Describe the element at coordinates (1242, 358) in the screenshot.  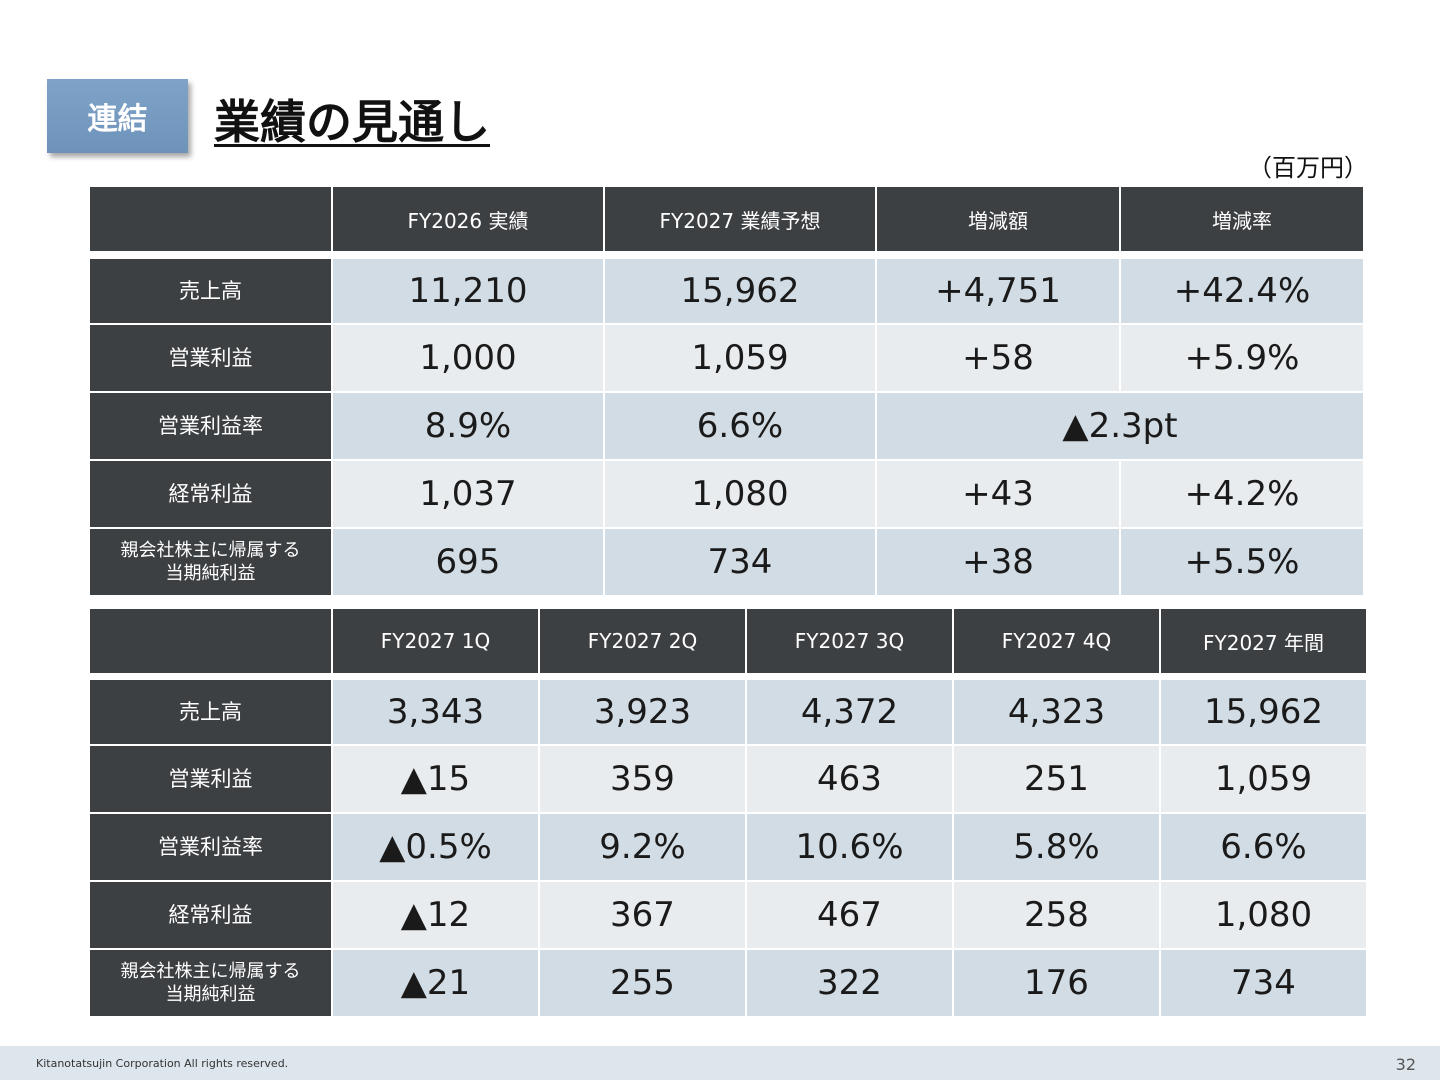
I see `value-cell: +5.9%` at that location.